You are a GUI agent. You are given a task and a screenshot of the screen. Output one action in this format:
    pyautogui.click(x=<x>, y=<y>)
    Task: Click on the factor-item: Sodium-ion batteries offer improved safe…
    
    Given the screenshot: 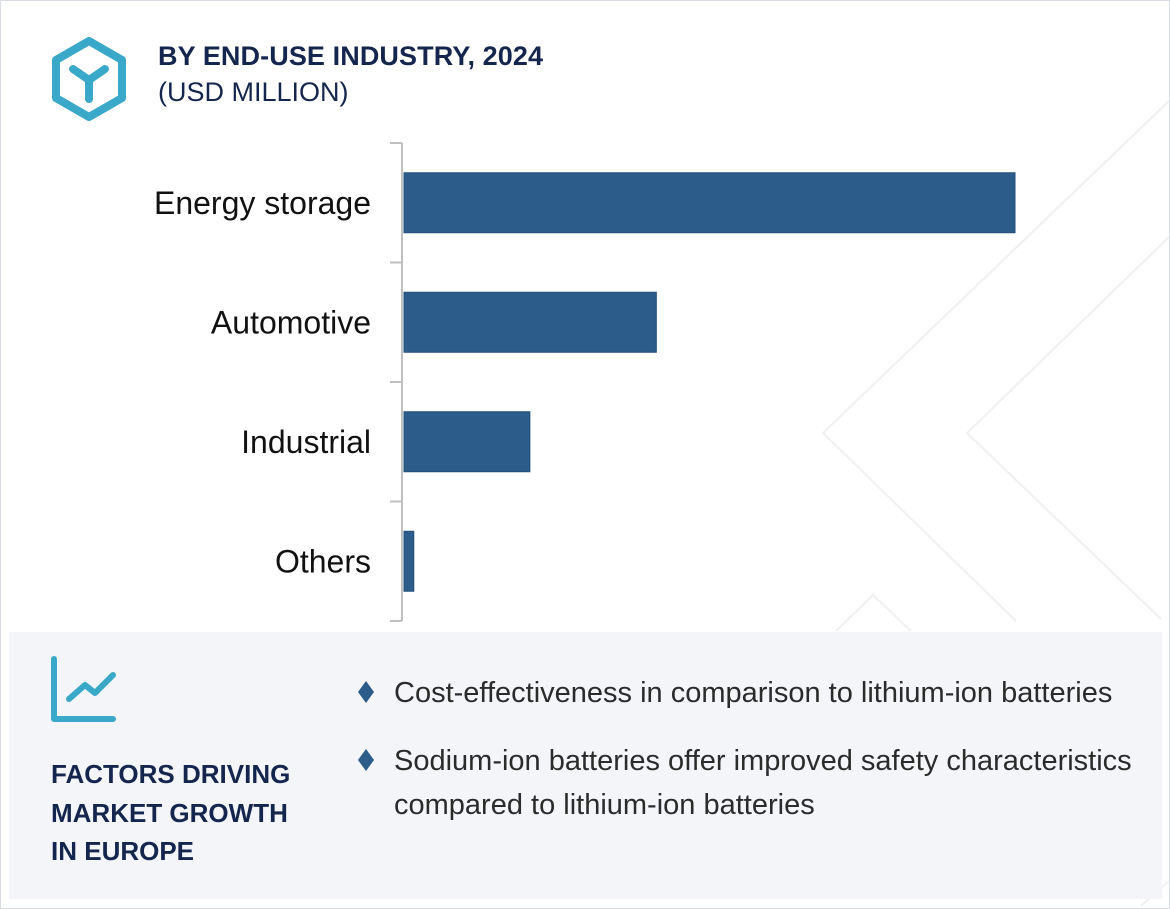 What is the action you would take?
    pyautogui.click(x=751, y=783)
    